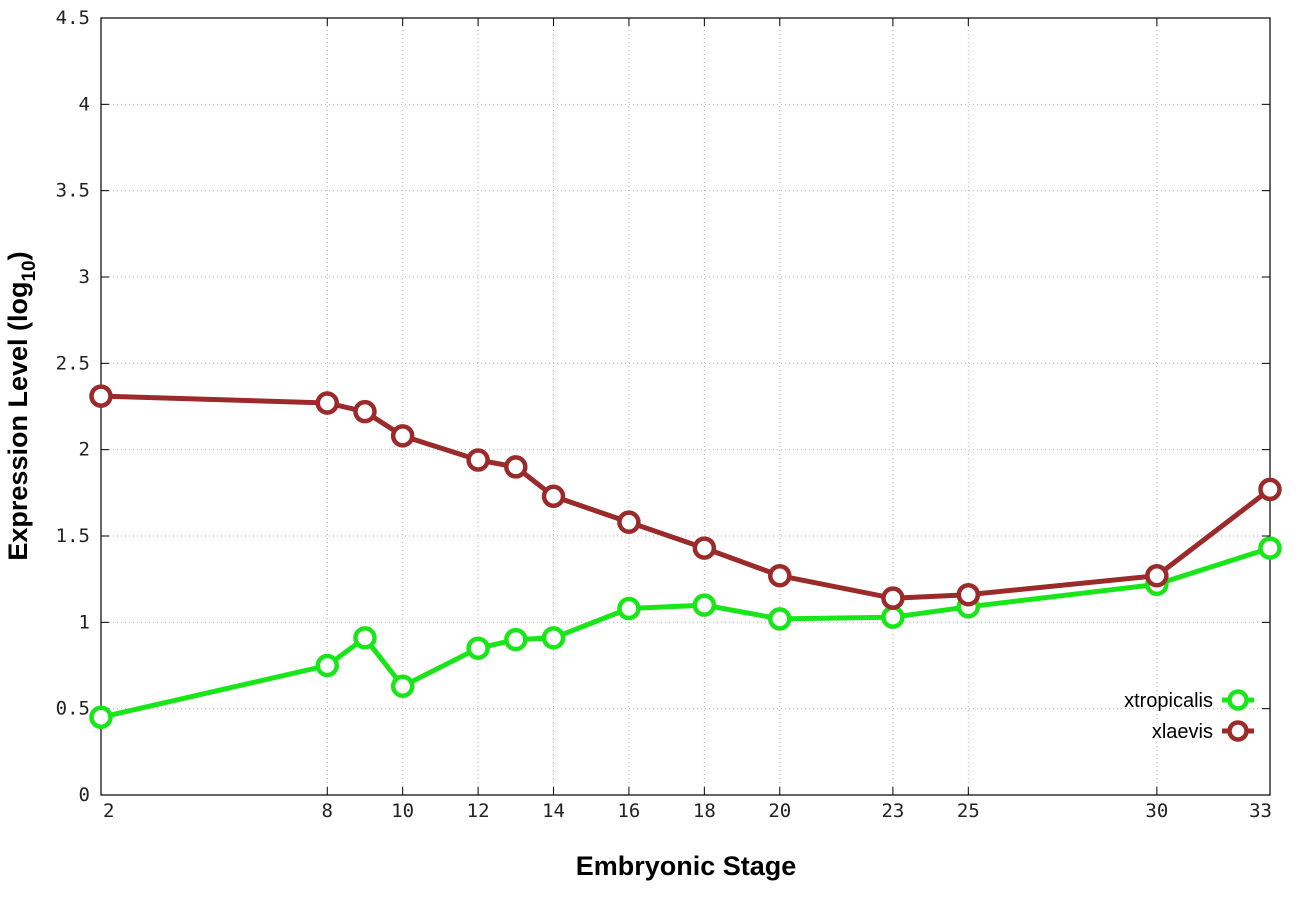 The width and height of the screenshot is (1296, 907). Describe the element at coordinates (1156, 811) in the screenshot. I see `x-tick-label: 30` at that location.